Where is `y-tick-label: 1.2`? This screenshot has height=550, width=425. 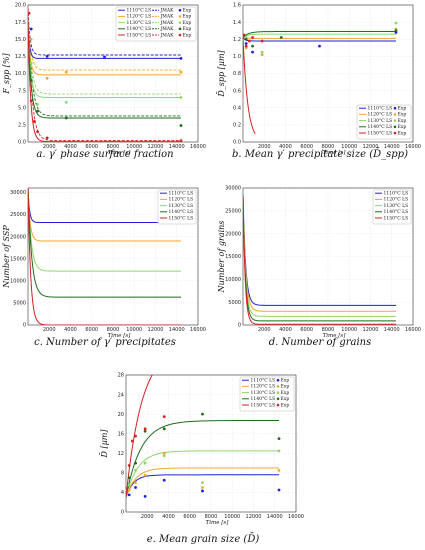
y-tick-label: 1.2 is located at coordinates (237, 40).